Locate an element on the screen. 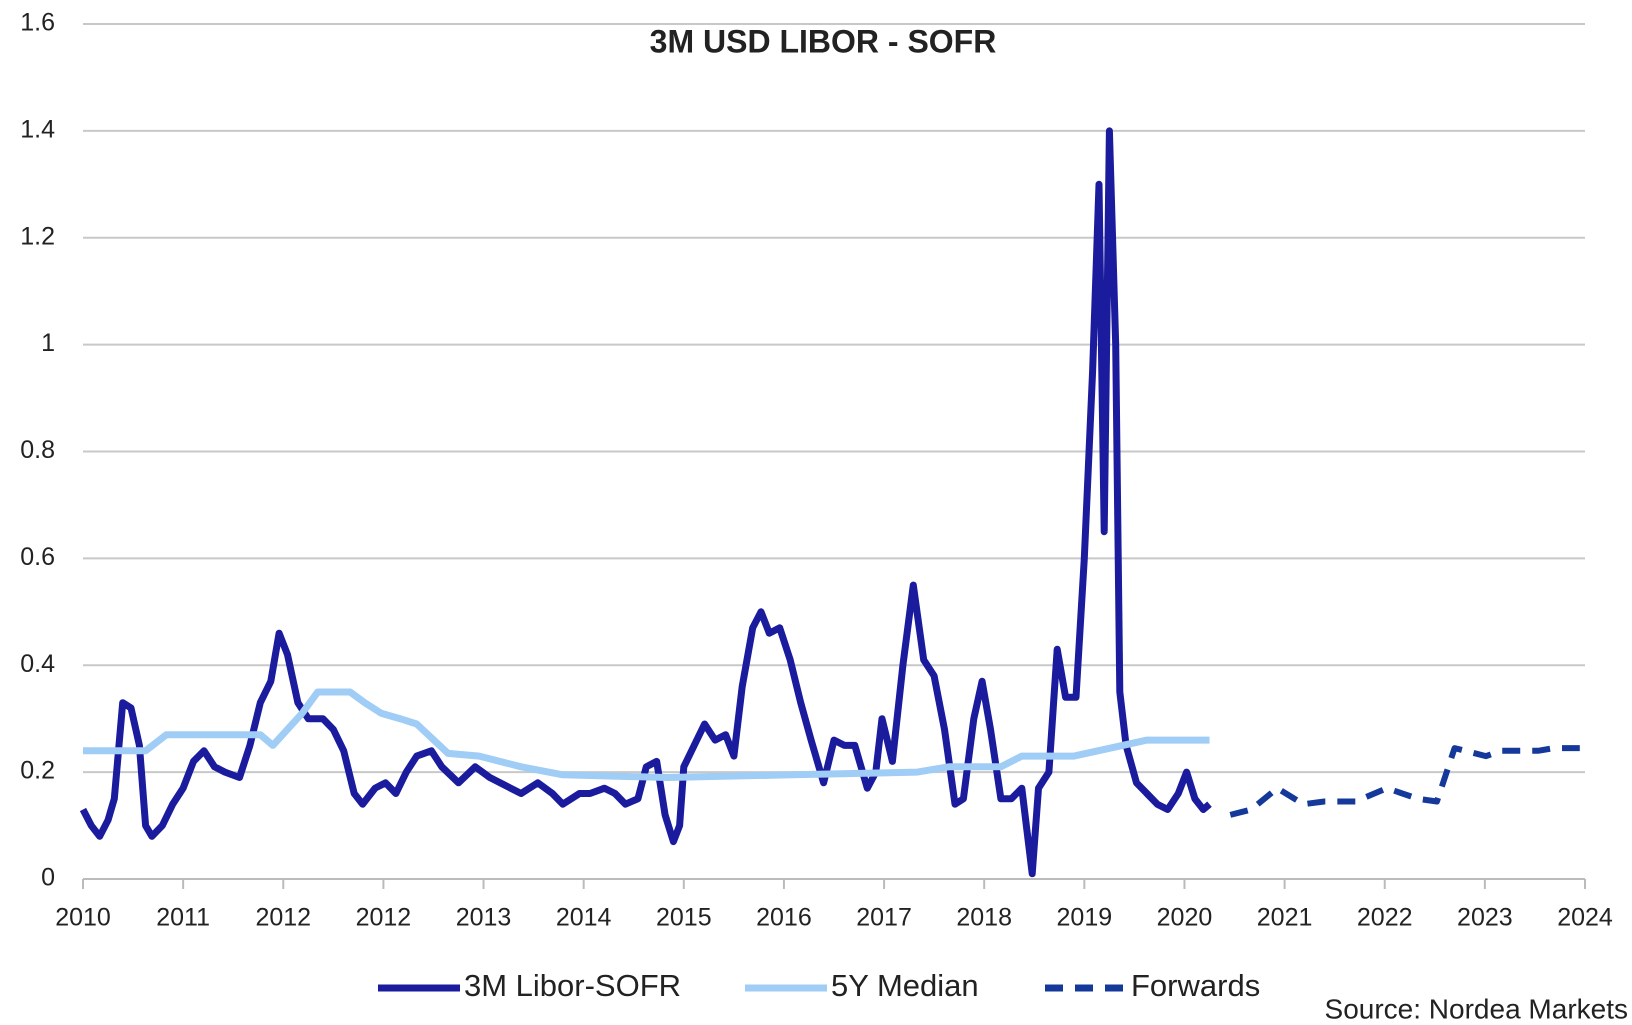 The image size is (1632, 1025). source-note: Source: Nordea Markets is located at coordinates (1476, 1008).